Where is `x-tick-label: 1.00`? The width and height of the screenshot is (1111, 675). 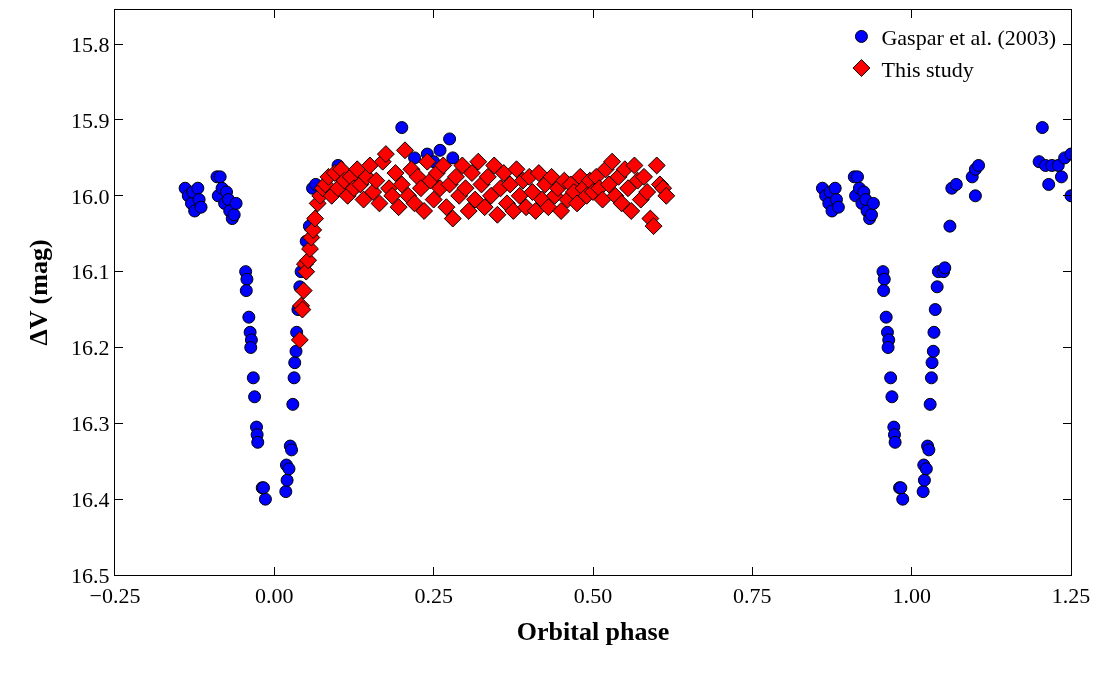
x-tick-label: 1.00 is located at coordinates (911, 595).